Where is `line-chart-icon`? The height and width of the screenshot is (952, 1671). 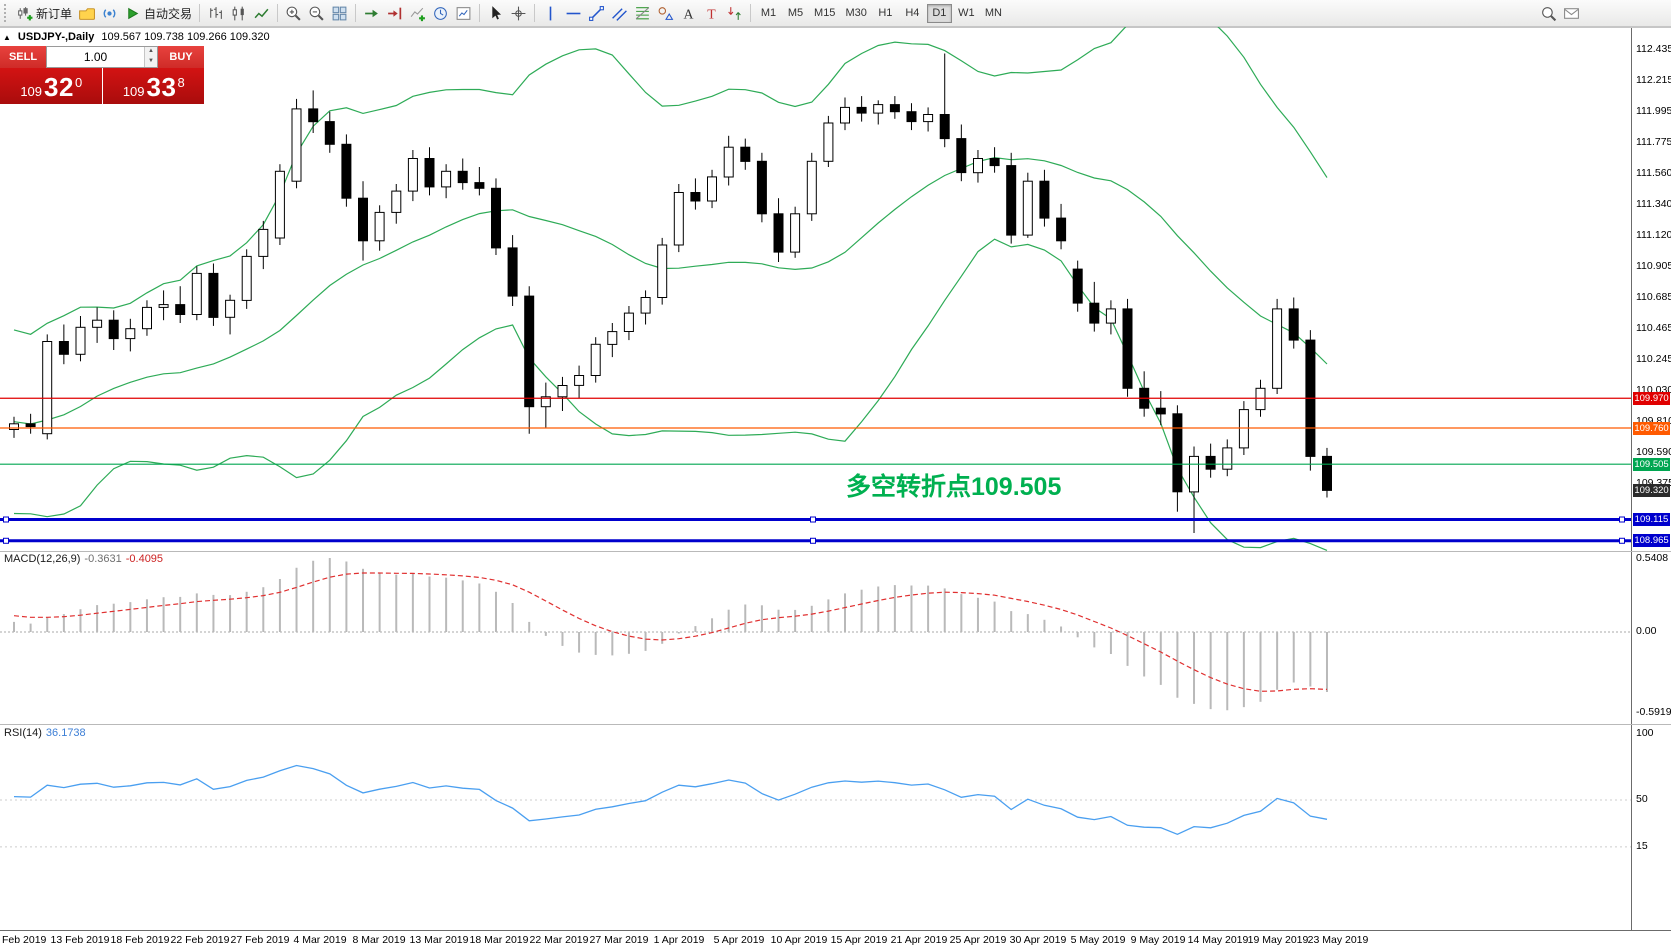
line-chart-icon is located at coordinates (261, 13).